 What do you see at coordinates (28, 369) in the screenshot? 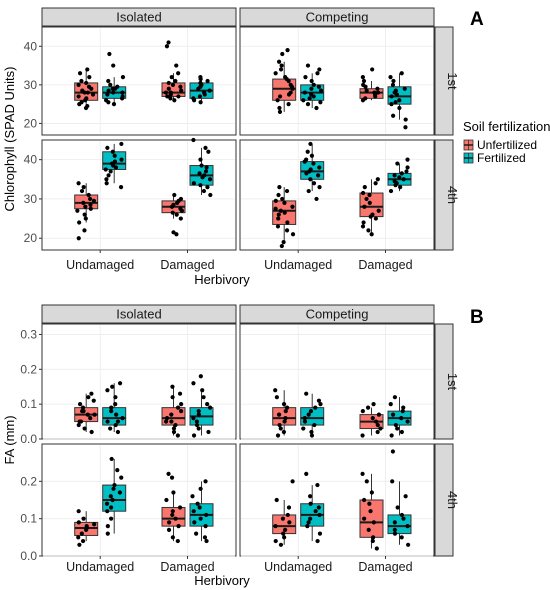
I see `y-tick-label: 0.2` at bounding box center [28, 369].